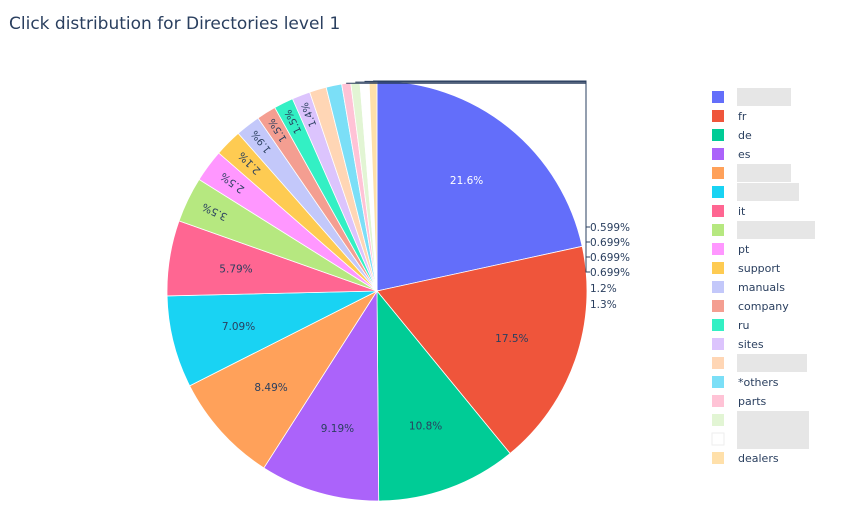 The image size is (862, 521). I want to click on legend-label-16: parts, so click(752, 401).